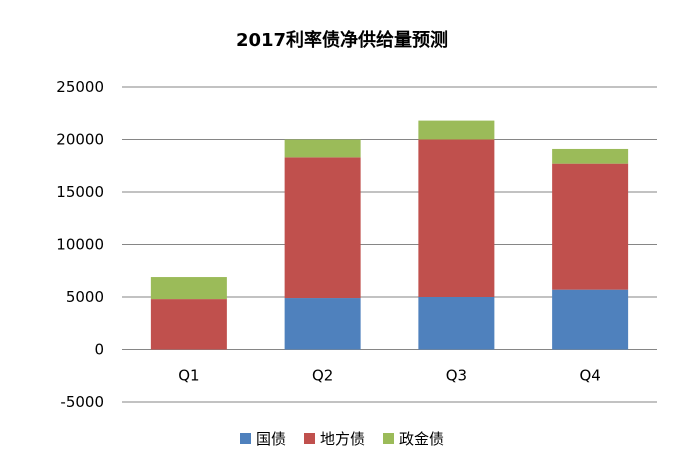 This screenshot has width=684, height=472. What do you see at coordinates (80, 245) in the screenshot?
I see `y-tick-label: 10000` at bounding box center [80, 245].